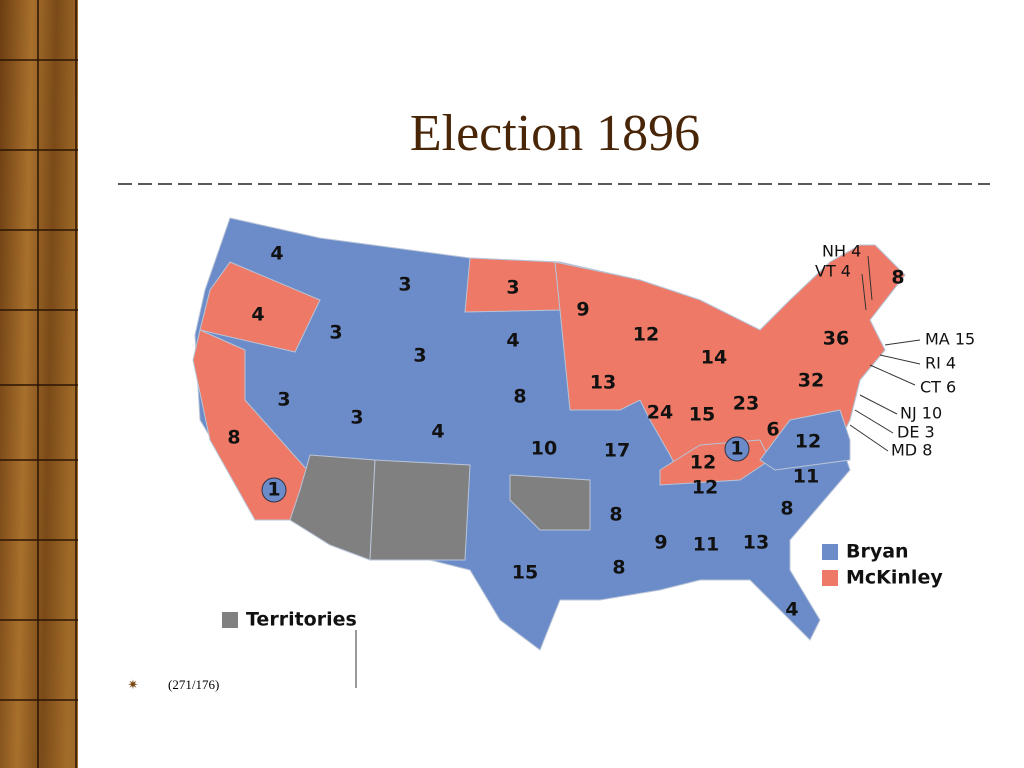  What do you see at coordinates (39, 384) in the screenshot?
I see `wood-border` at bounding box center [39, 384].